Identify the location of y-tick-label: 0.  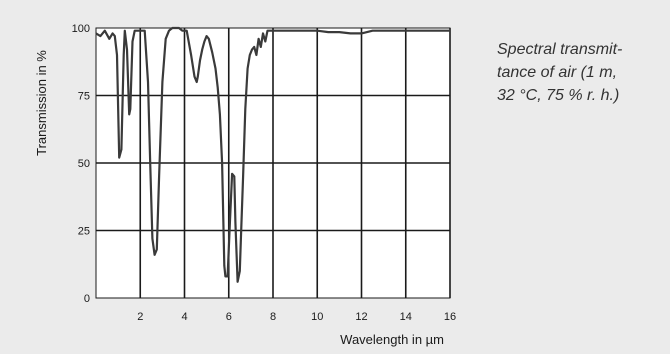
(87, 299).